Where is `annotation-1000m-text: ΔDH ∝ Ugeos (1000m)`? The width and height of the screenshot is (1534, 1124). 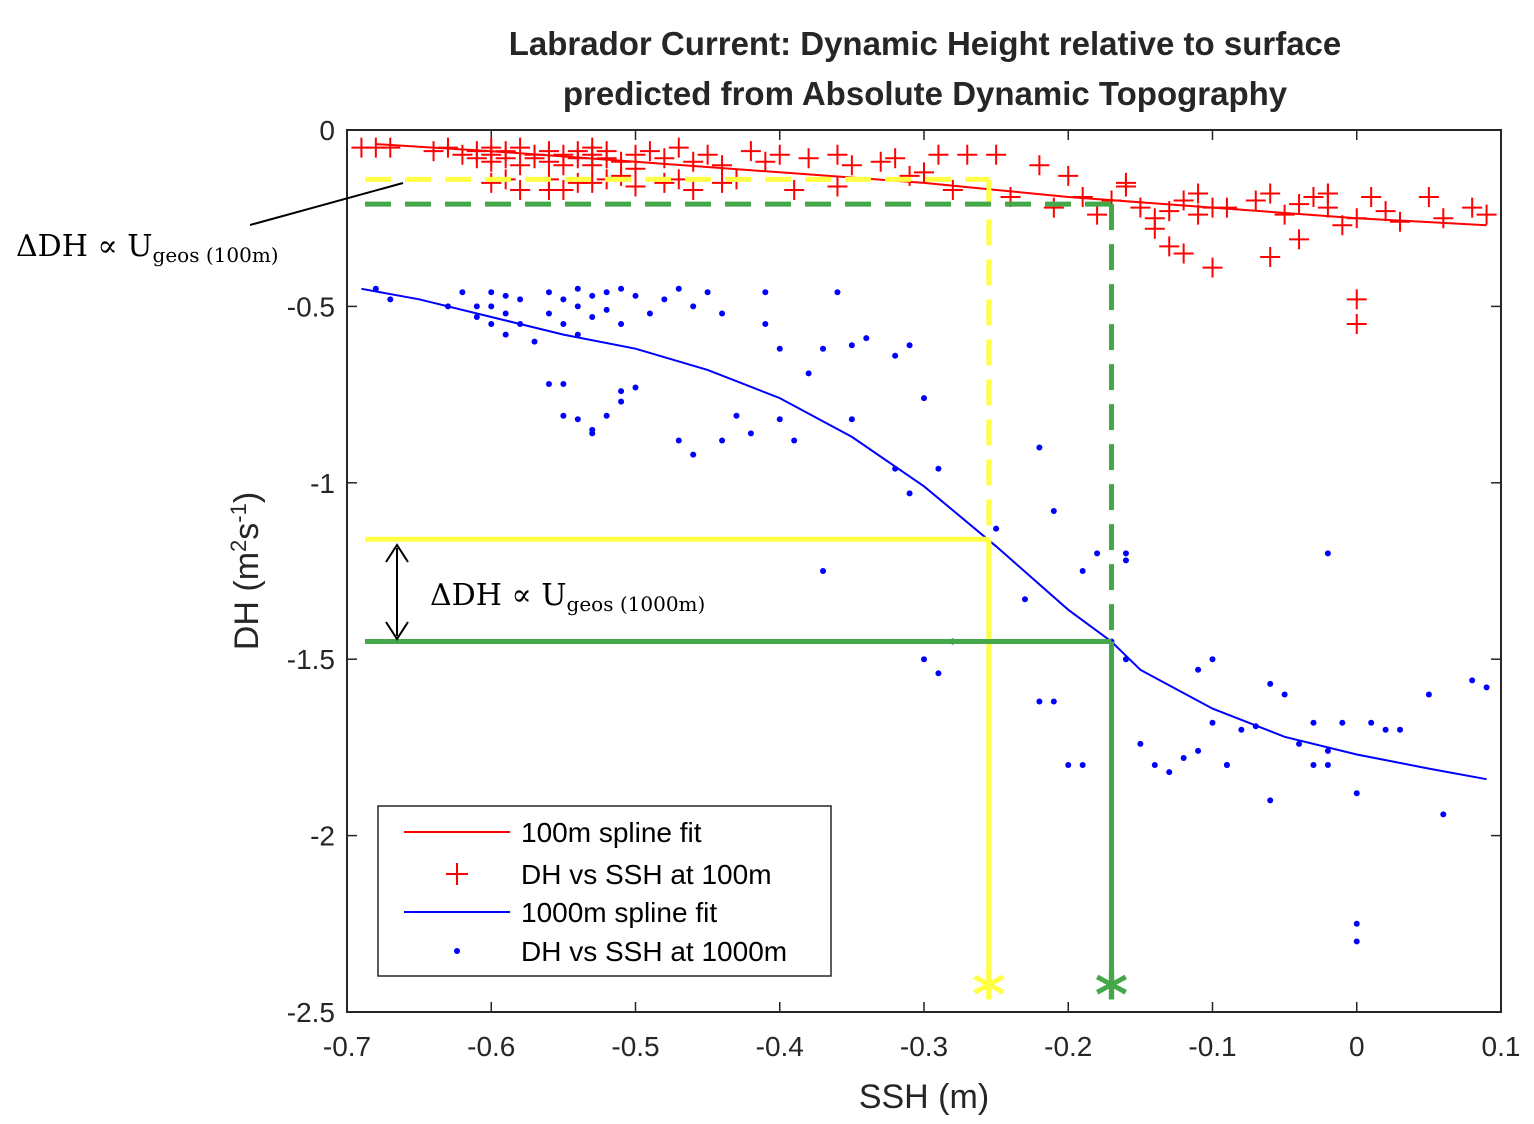 annotation-1000m-text: ΔDH ∝ Ugeos (1000m) is located at coordinates (567, 597).